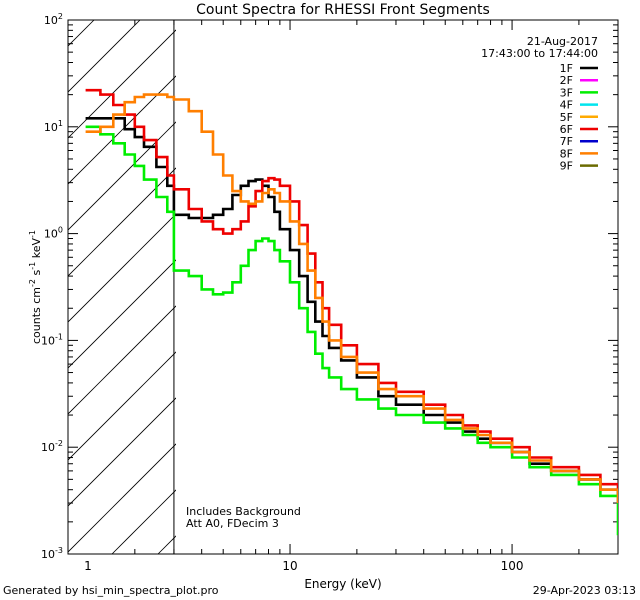 This screenshot has width=640, height=600. I want to click on y-axis-label-mid2: keV, so click(36, 250).